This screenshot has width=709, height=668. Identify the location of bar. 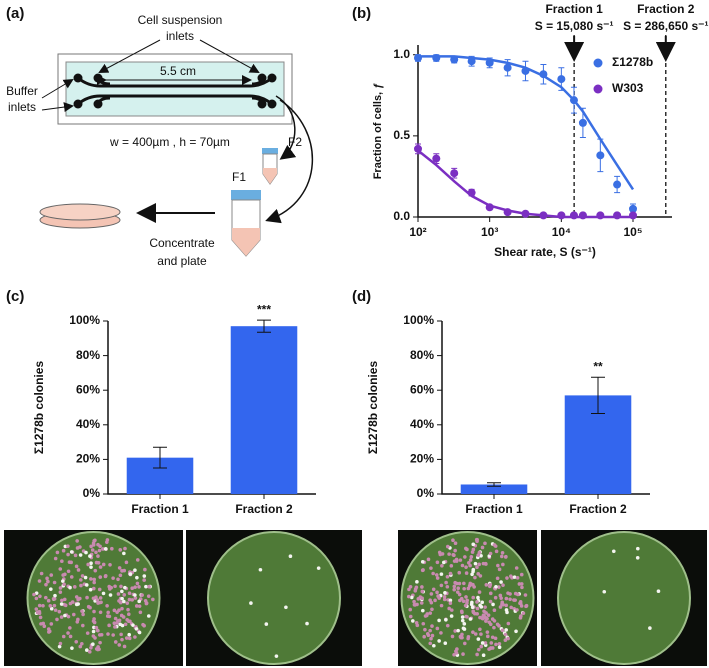
(264, 410).